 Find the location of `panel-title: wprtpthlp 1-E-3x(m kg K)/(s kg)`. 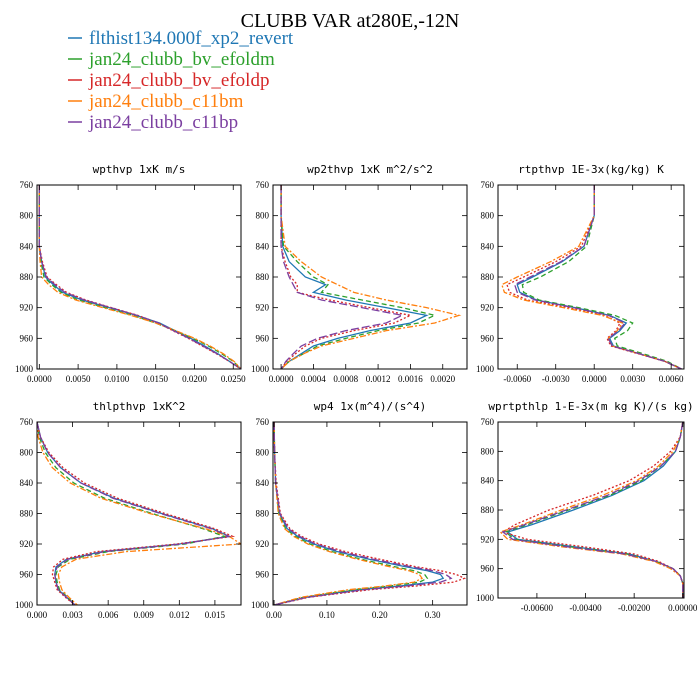

panel-title: wprtpthlp 1-E-3x(m kg K)/(s kg) is located at coordinates (590, 406).